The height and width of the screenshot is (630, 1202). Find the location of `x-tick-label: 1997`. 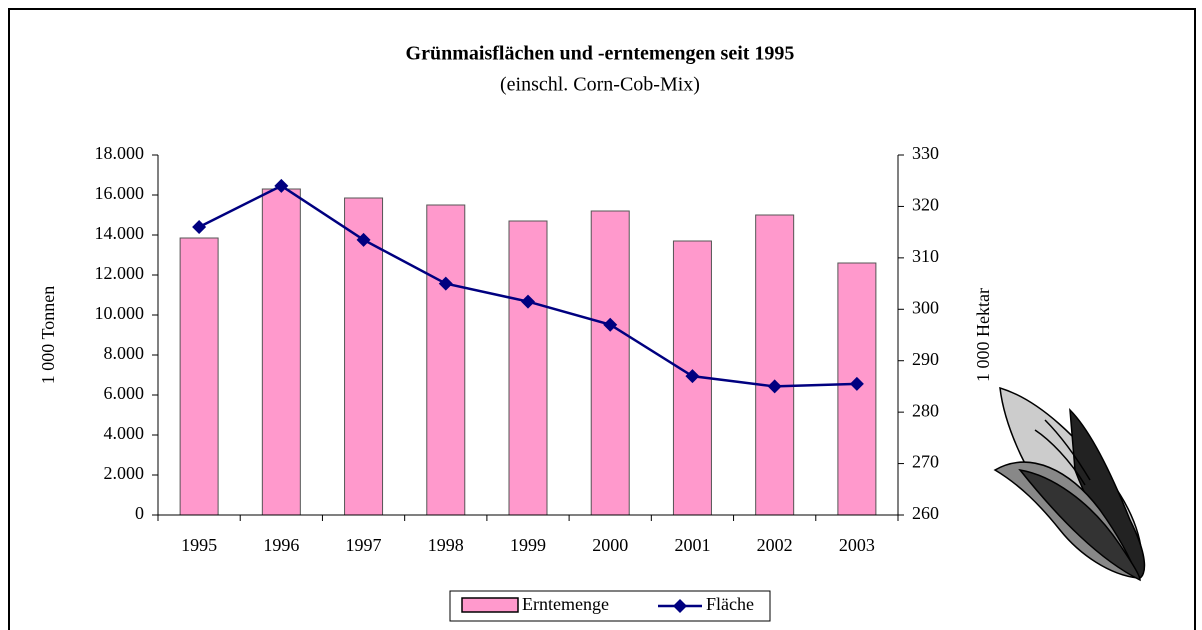

x-tick-label: 1997 is located at coordinates (364, 545).